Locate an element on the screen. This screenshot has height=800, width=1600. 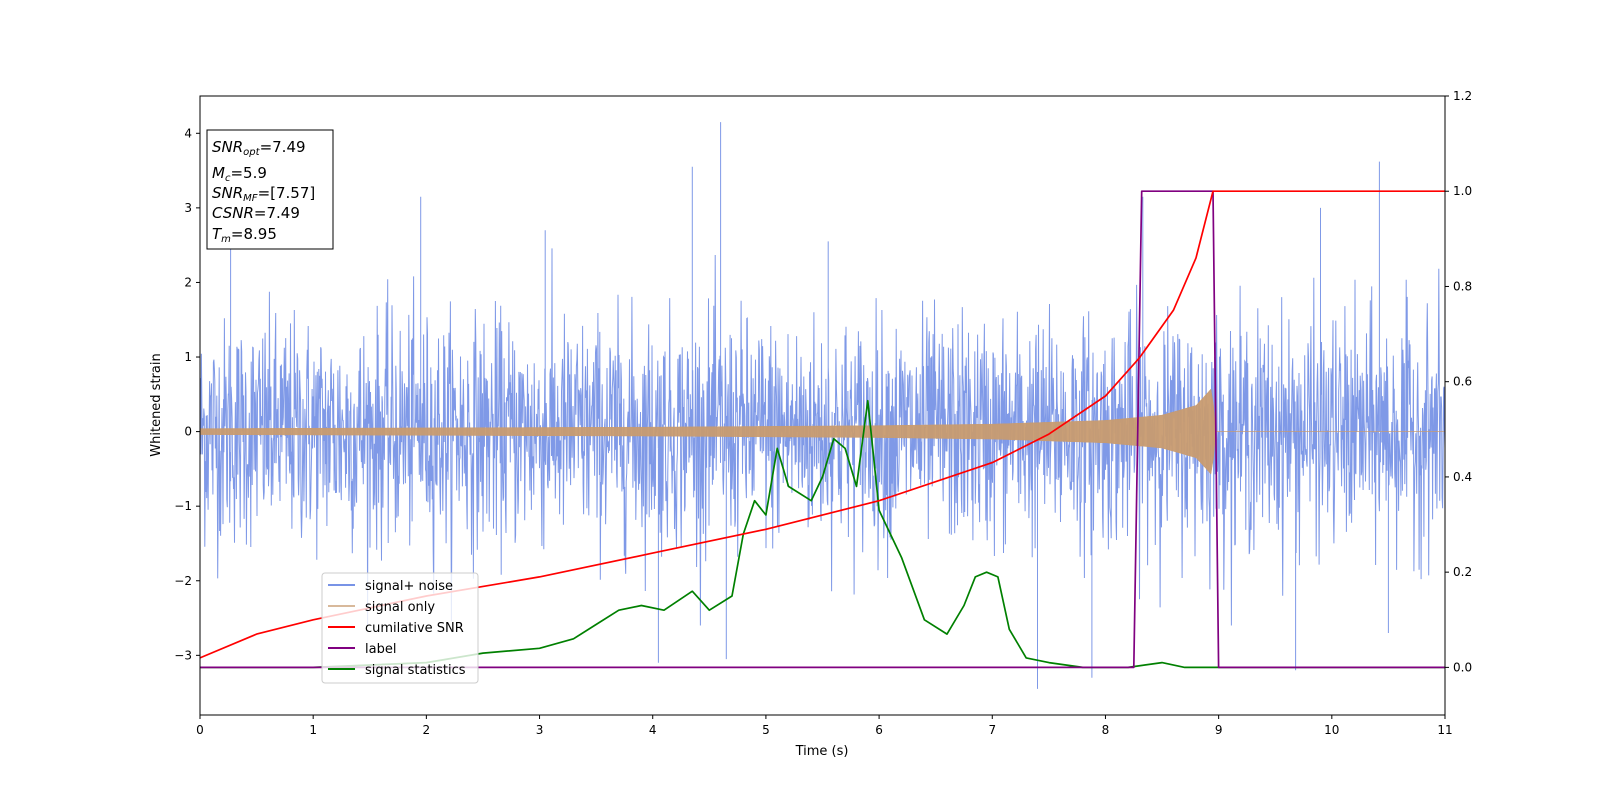
annotation-tm: Tm=8.95 is located at coordinates (244, 235).